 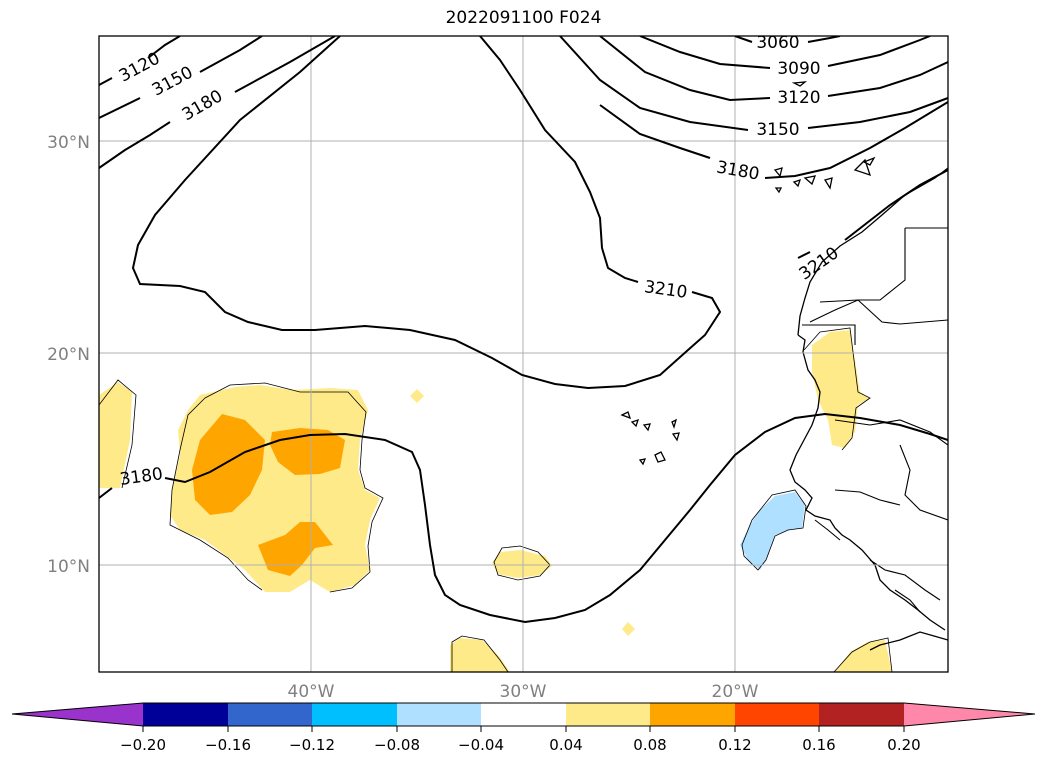 What do you see at coordinates (295, 549) in the screenshot?
I see `shade-orange-south` at bounding box center [295, 549].